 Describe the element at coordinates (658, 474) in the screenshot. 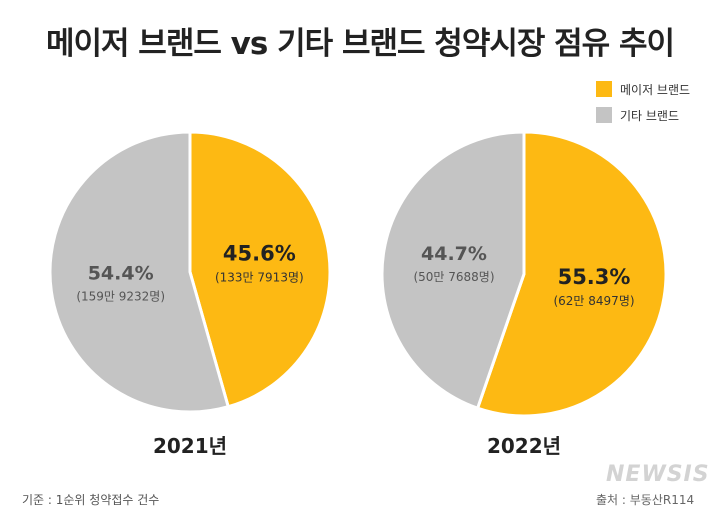

I see `watermark-logo: NEWSIS` at that location.